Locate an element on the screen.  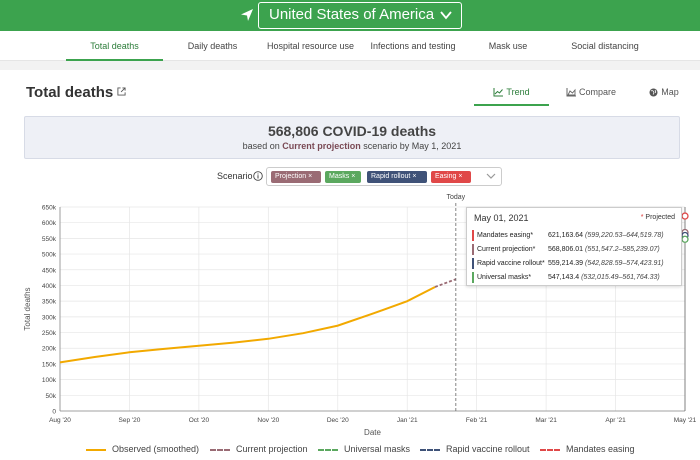
legend-label: Current projection is located at coordinates (272, 449).